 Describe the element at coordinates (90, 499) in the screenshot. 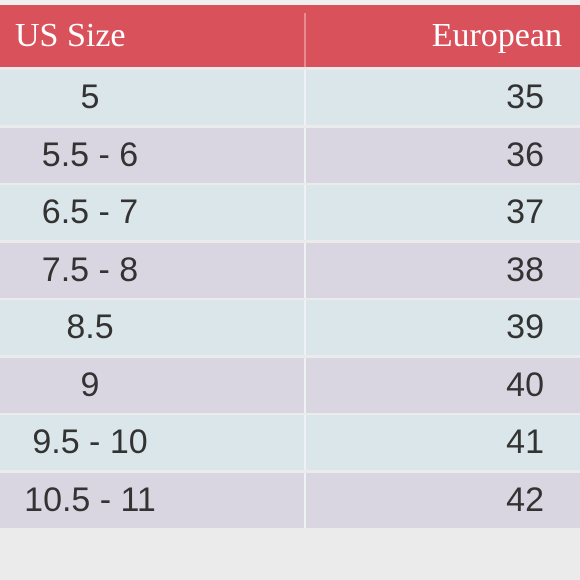

I see `us-size-cell: 10.5 - 11` at that location.